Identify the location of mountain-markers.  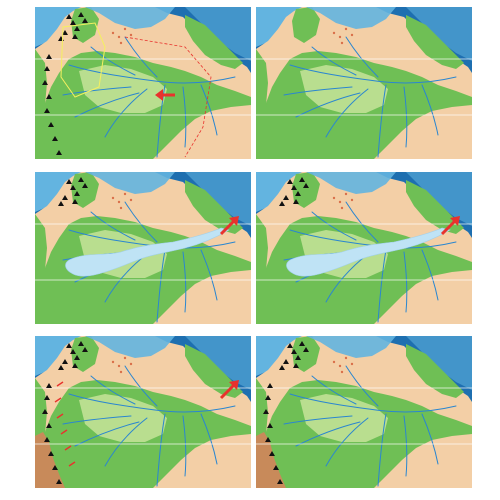
(65, 412).